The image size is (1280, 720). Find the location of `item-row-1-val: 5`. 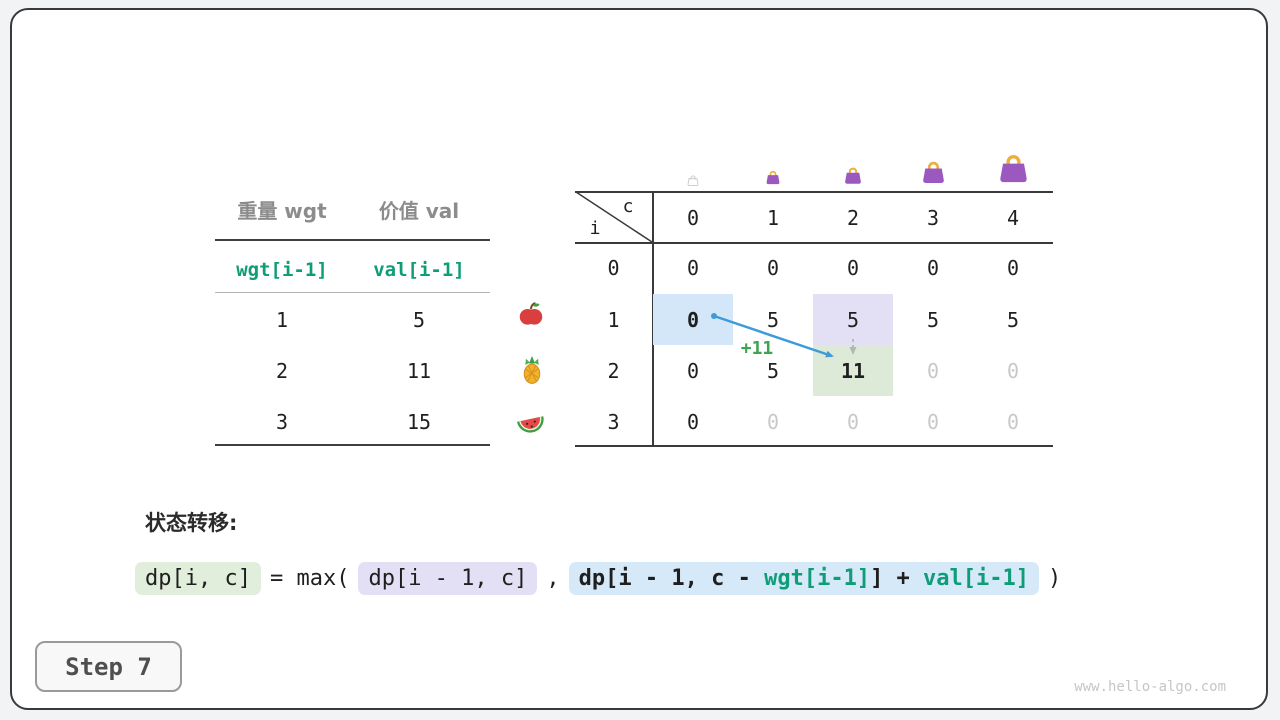

item-row-1-val: 5 is located at coordinates (419, 320).